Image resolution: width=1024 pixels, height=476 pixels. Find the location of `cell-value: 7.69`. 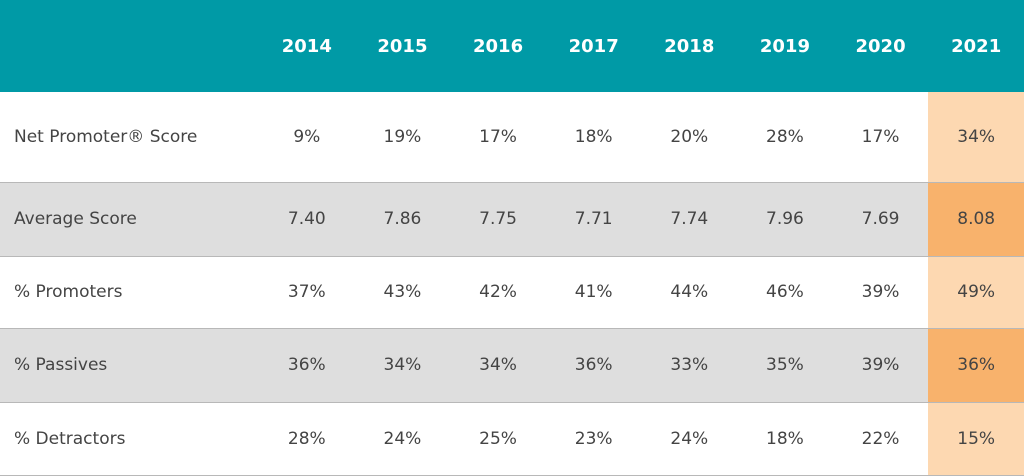

cell-value: 7.69 is located at coordinates (880, 219).